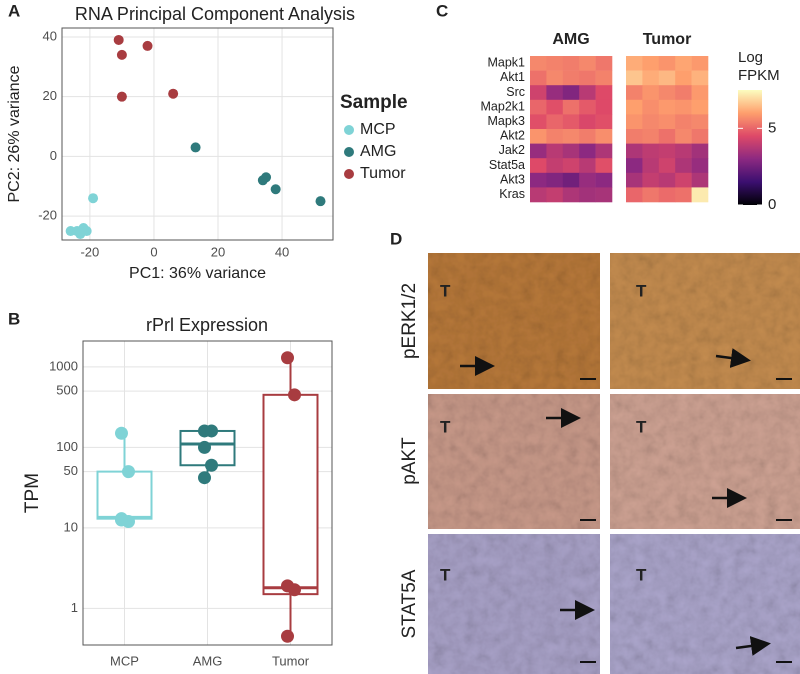  What do you see at coordinates (47, 215) in the screenshot?
I see `y-tick-label: -20` at bounding box center [47, 215].